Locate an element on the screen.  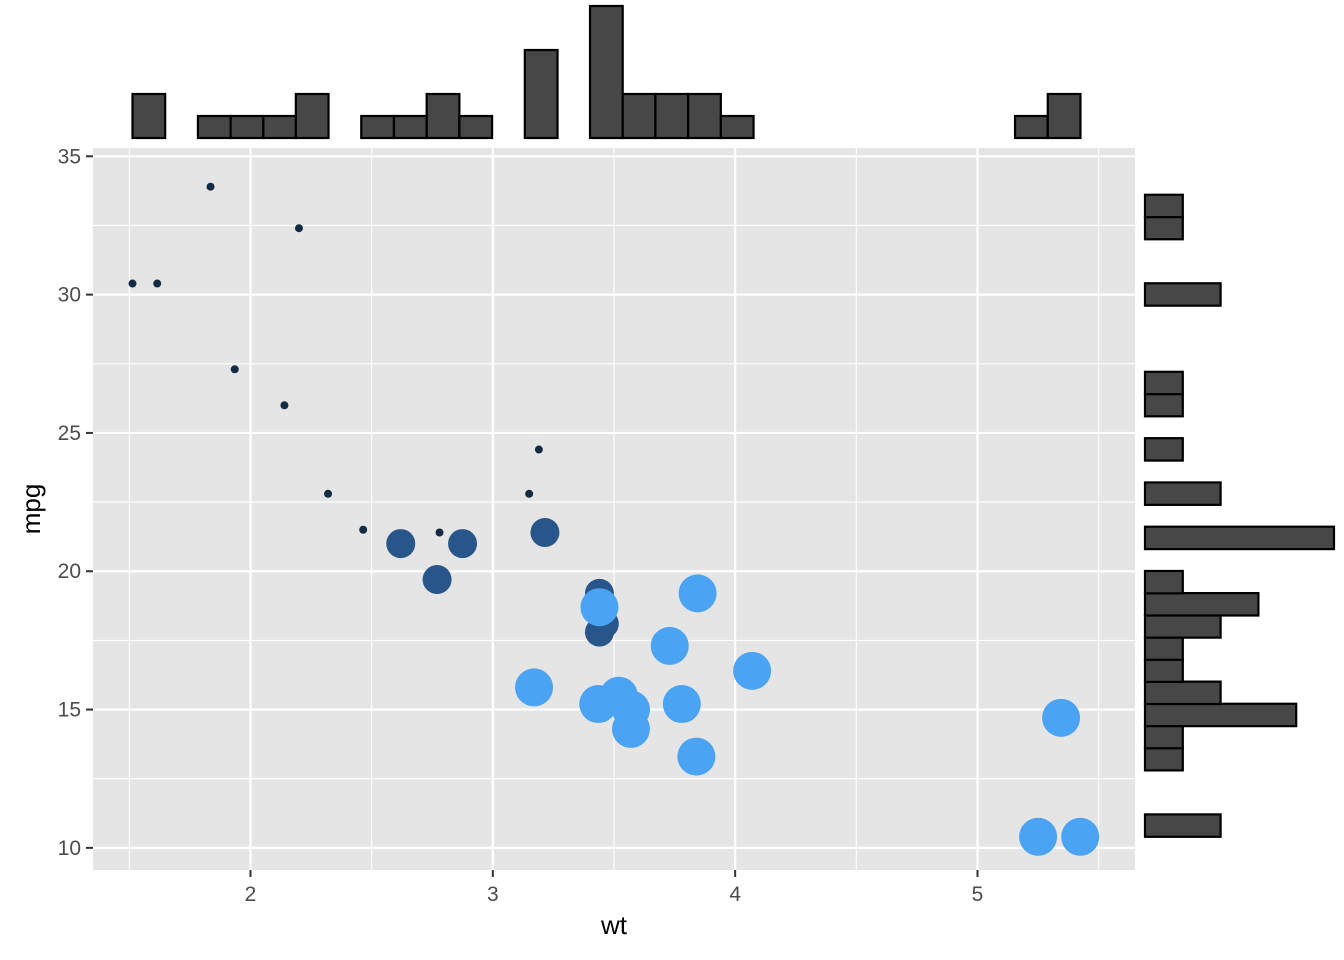
x-tick-label: 2 is located at coordinates (251, 894).